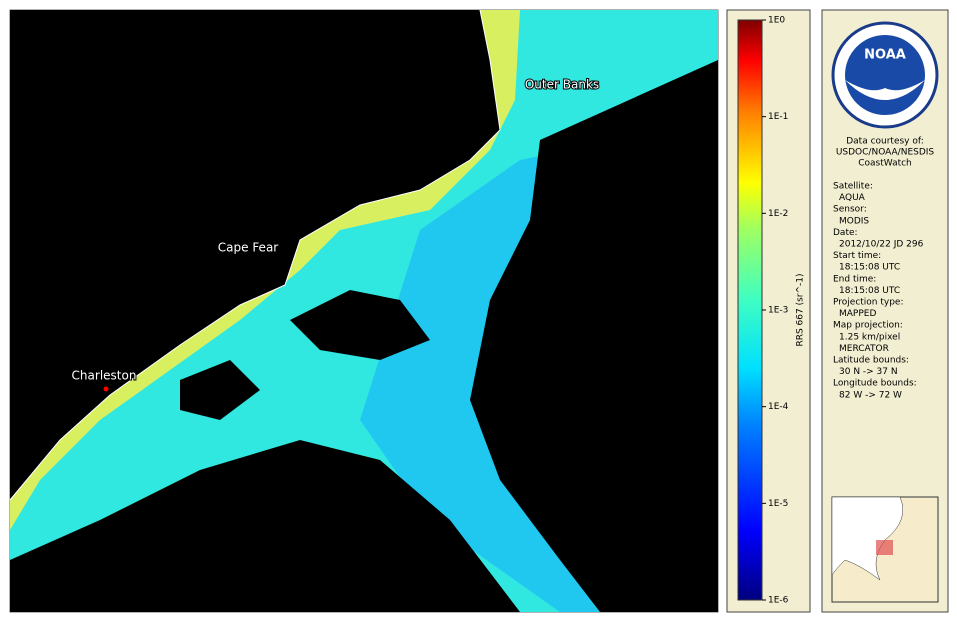 Image resolution: width=957 pixels, height=626 pixels. What do you see at coordinates (778, 214) in the screenshot?
I see `tick-label: 1E-2` at bounding box center [778, 214].